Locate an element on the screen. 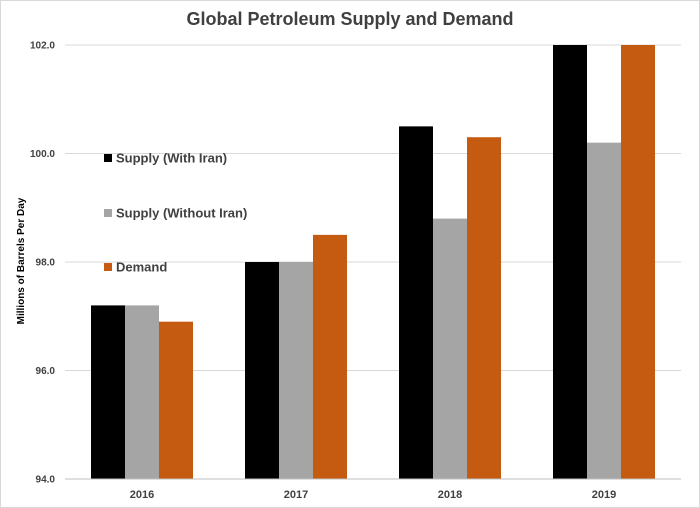 This screenshot has height=508, width=700. chart-title: Global Petroleum Supply and Demand is located at coordinates (349, 19).